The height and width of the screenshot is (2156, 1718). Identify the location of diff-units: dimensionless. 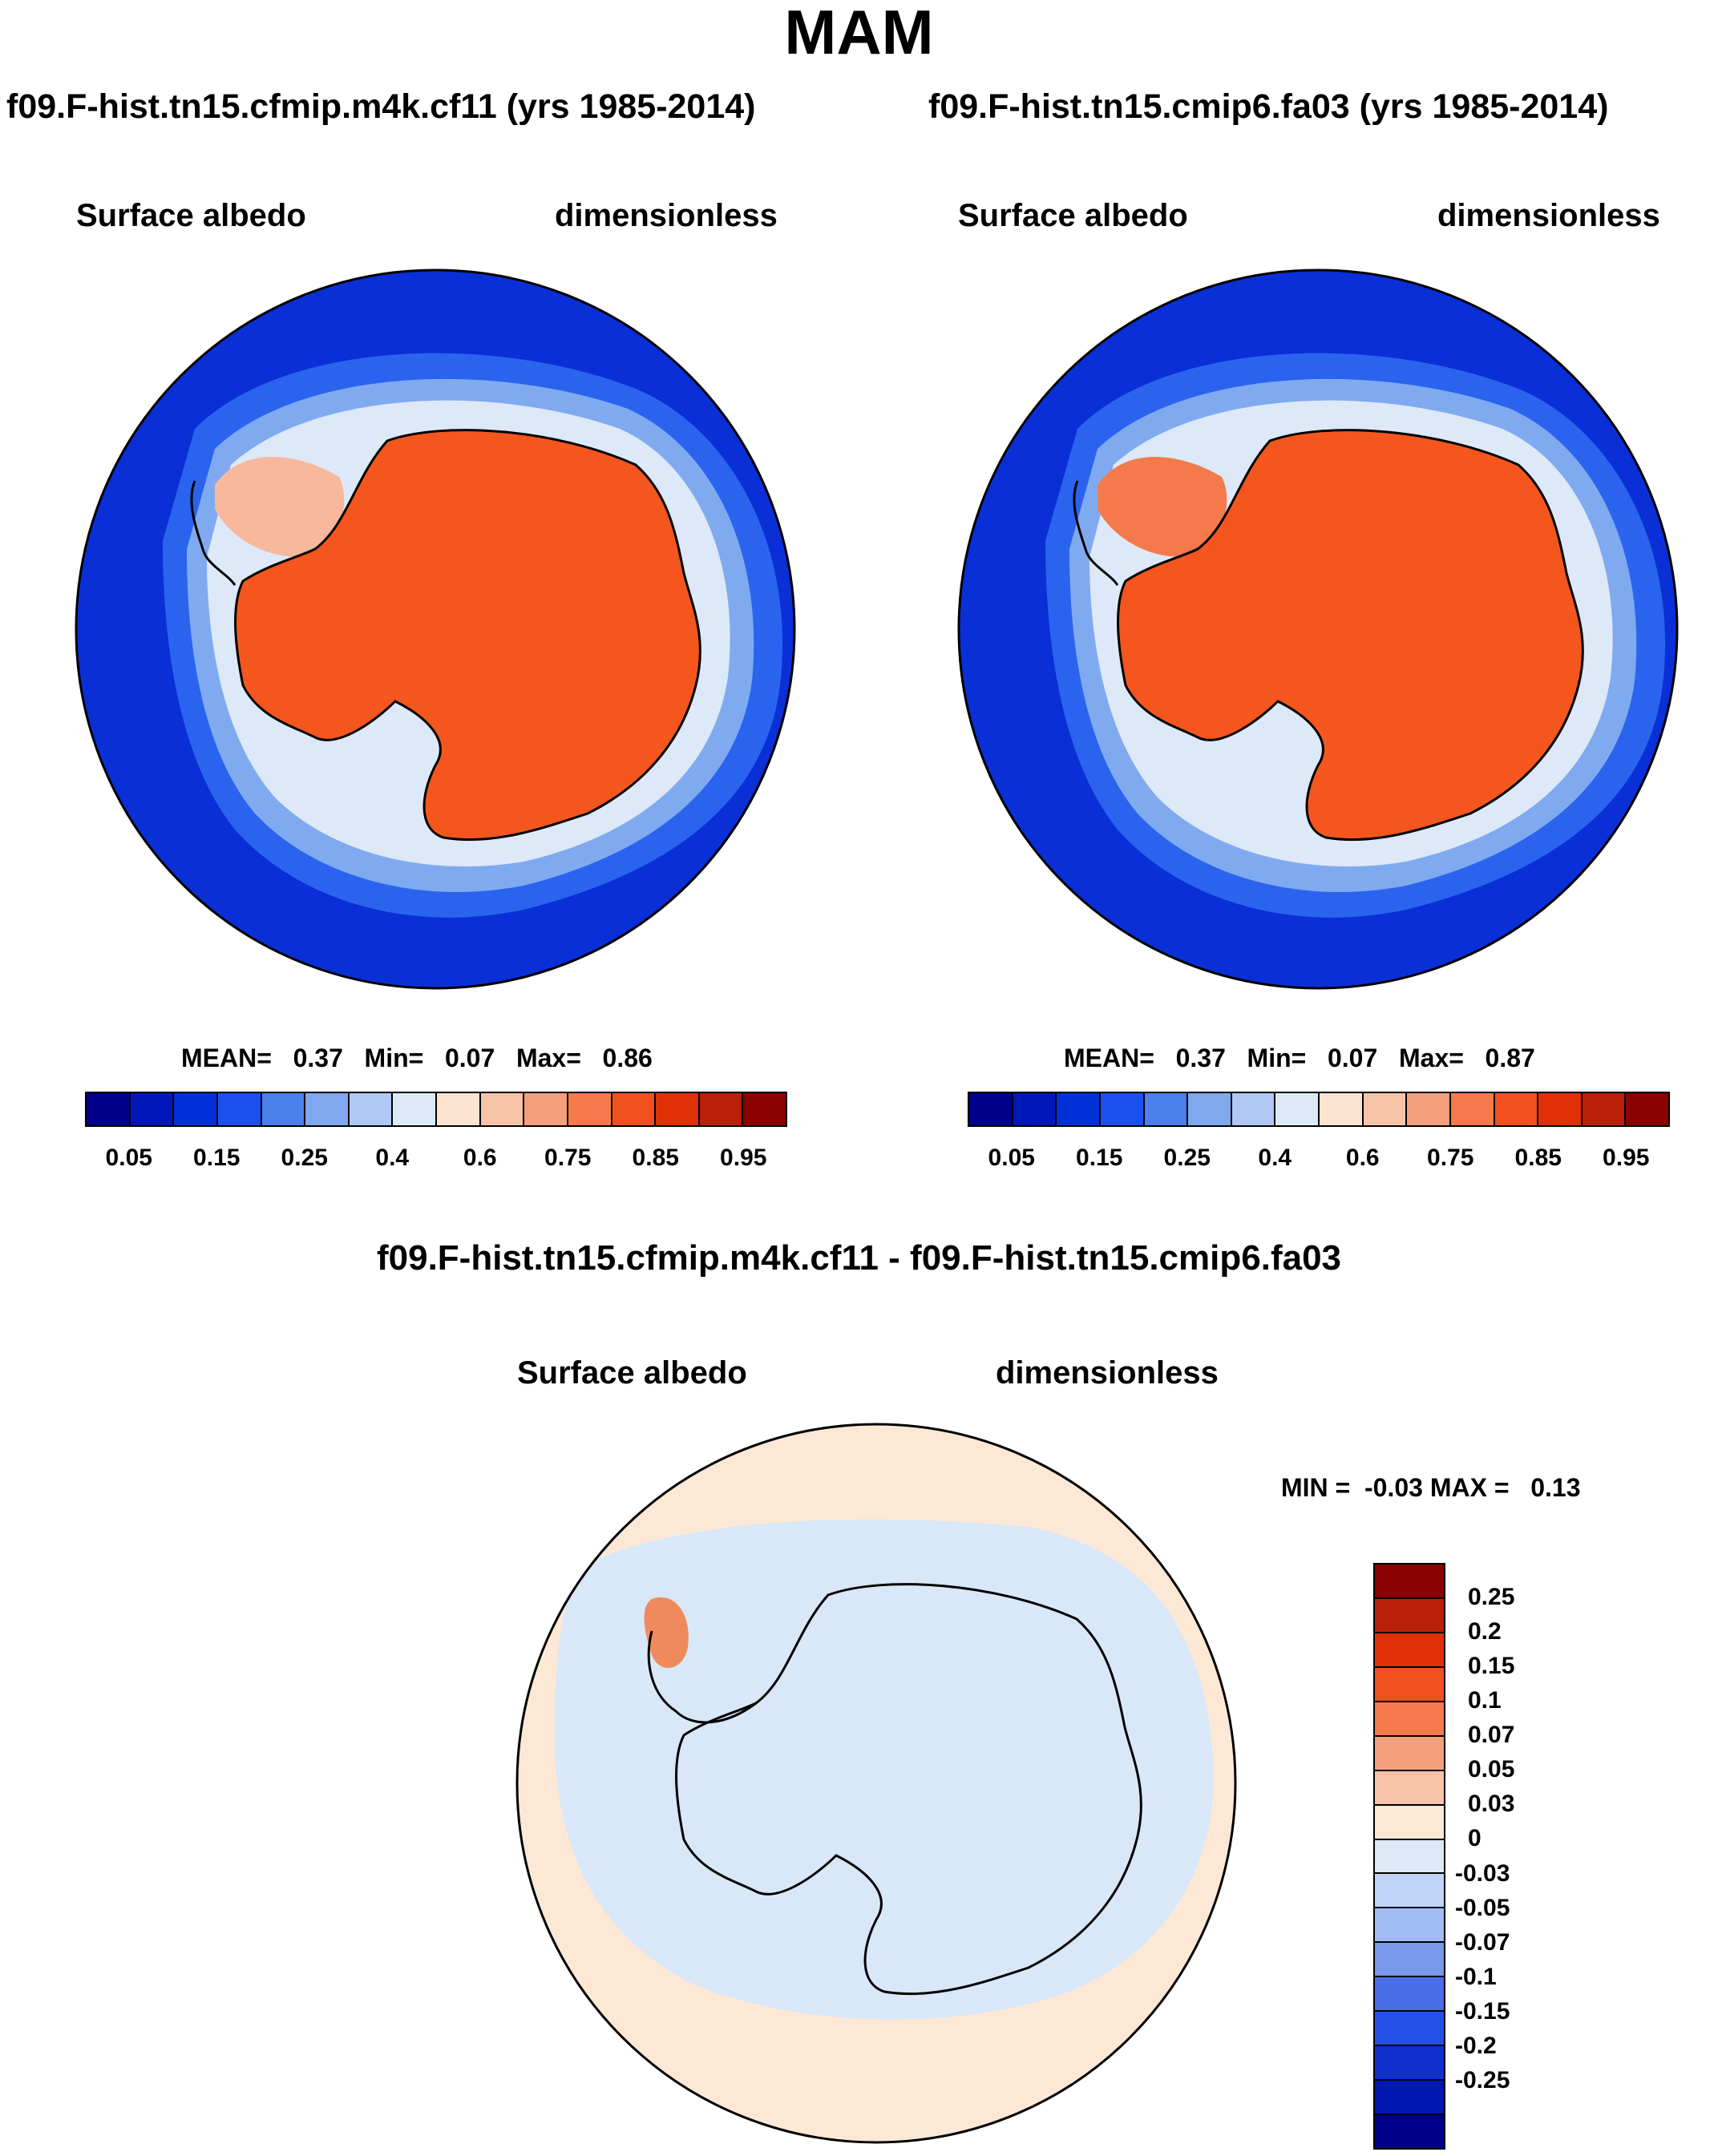
(1107, 1373).